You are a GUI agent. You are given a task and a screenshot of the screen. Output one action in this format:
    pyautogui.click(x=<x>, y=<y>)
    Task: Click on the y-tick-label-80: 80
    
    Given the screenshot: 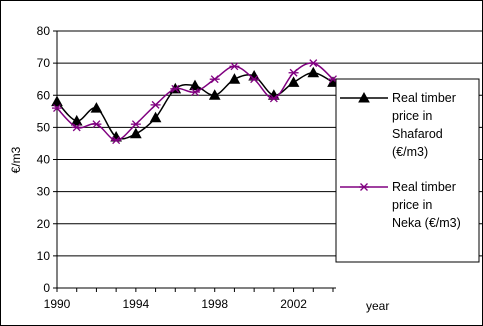 What is the action you would take?
    pyautogui.click(x=44, y=31)
    